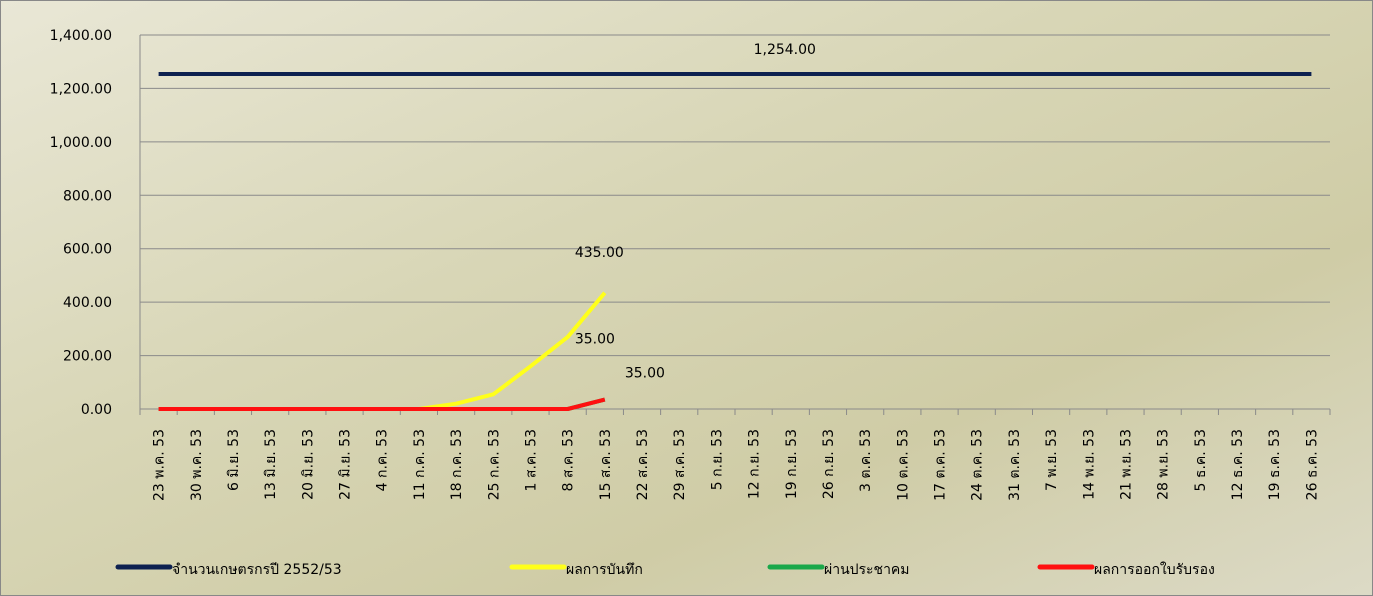 This screenshot has height=596, width=1373. What do you see at coordinates (96, 410) in the screenshot?
I see `y-tick-label: 0.00` at bounding box center [96, 410].